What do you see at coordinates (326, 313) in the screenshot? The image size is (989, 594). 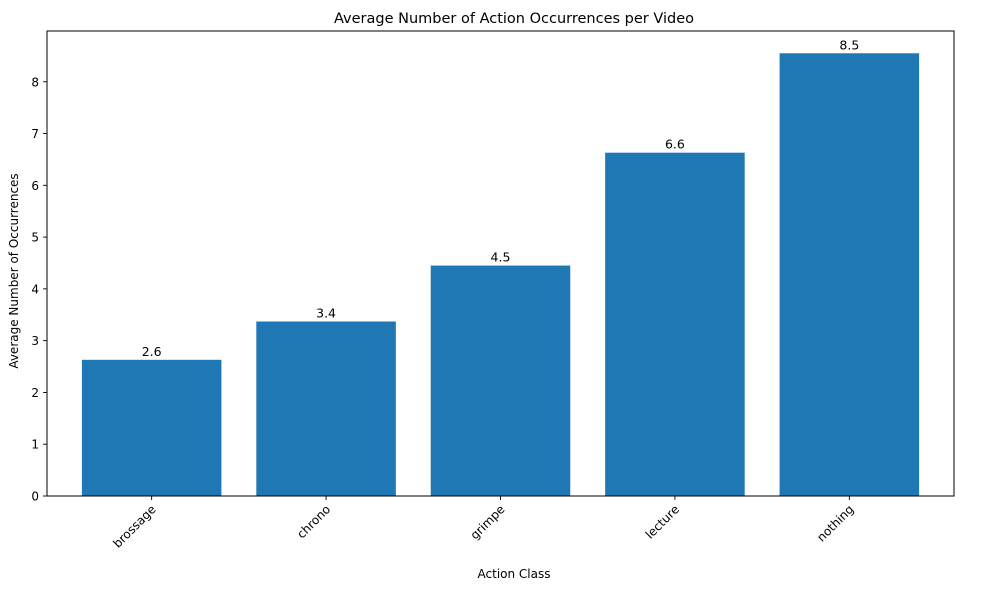 I see `data-label-chrono: 3.4` at bounding box center [326, 313].